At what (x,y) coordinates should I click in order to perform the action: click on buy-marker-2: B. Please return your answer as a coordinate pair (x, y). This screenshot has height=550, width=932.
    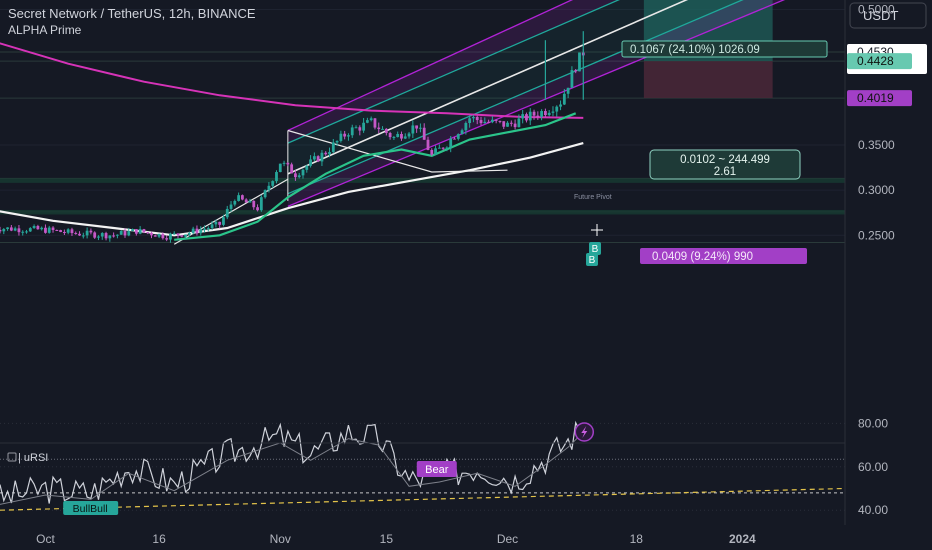
    Looking at the image, I should click on (592, 260).